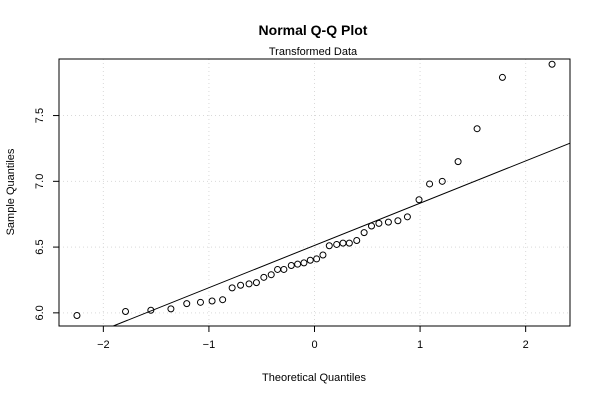  What do you see at coordinates (313, 30) in the screenshot?
I see `chart-title: Normal Q-Q Plot` at bounding box center [313, 30].